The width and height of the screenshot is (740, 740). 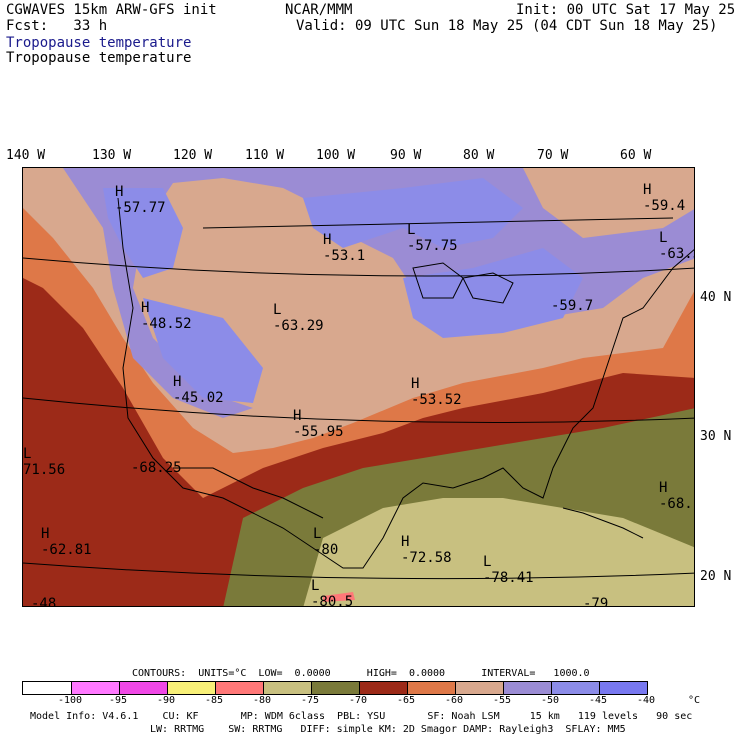 I want to click on center-label: L-63.5, so click(x=676, y=246).